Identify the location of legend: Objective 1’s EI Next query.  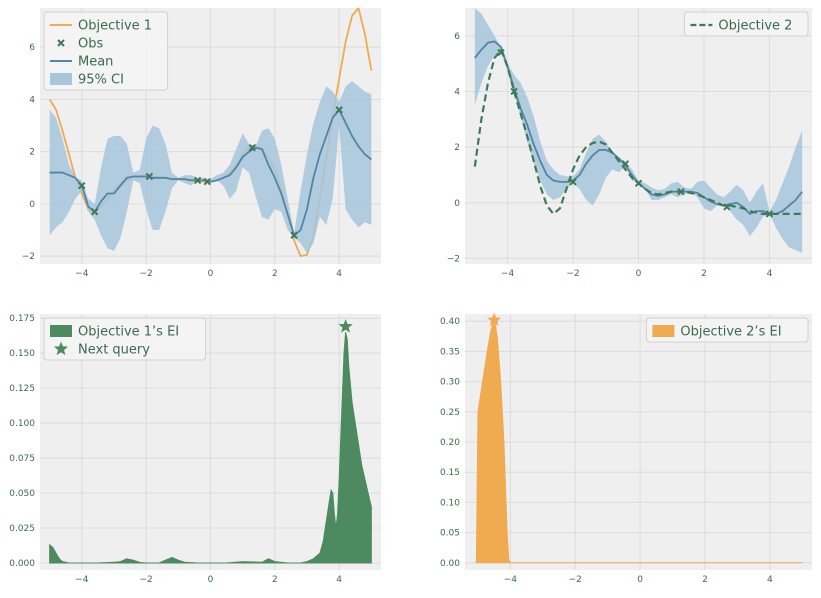
(125, 339).